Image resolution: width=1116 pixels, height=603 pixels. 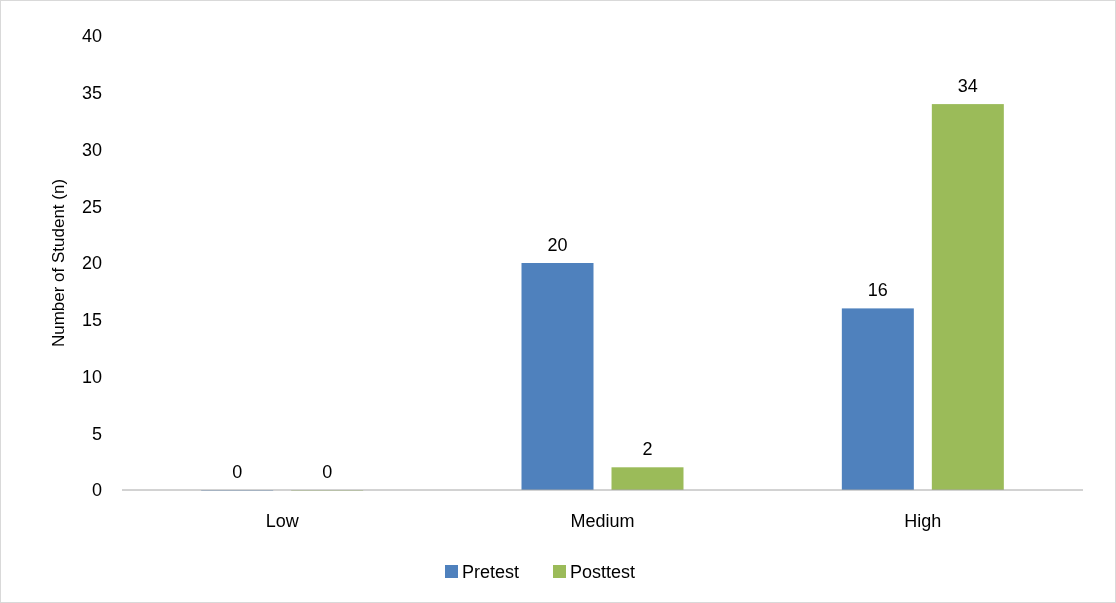 I want to click on legend-label: Posttest, so click(x=603, y=572).